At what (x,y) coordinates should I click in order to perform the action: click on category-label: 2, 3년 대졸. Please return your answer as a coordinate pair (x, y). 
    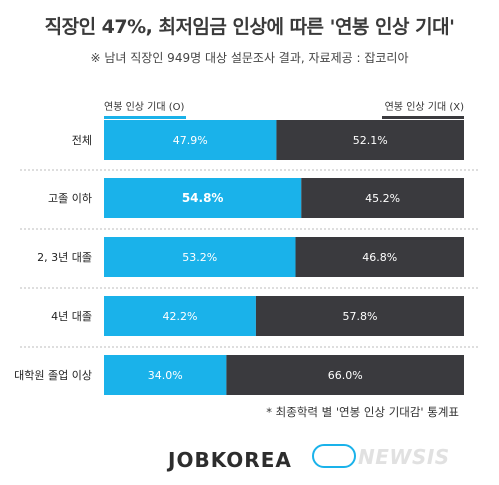
    Looking at the image, I should click on (64, 257).